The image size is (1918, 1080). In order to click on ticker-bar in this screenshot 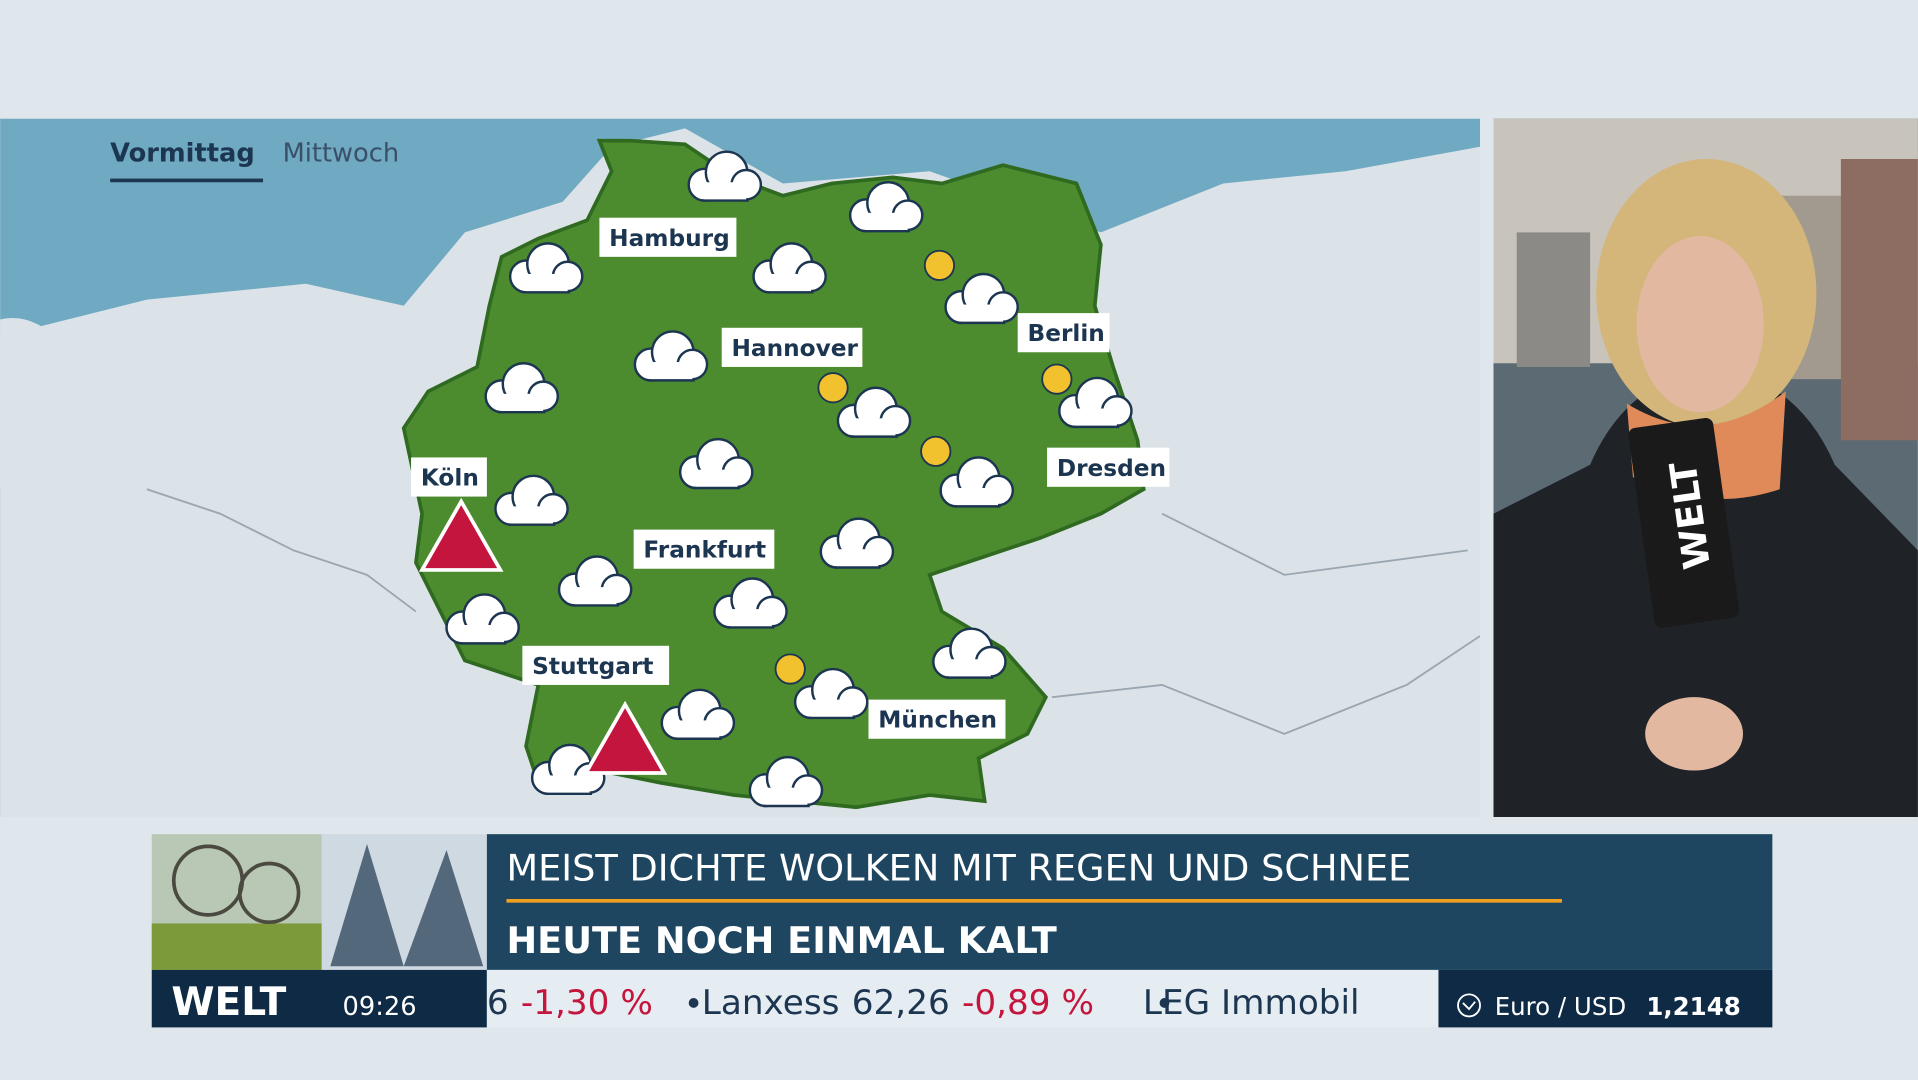, I will do `click(962, 998)`.